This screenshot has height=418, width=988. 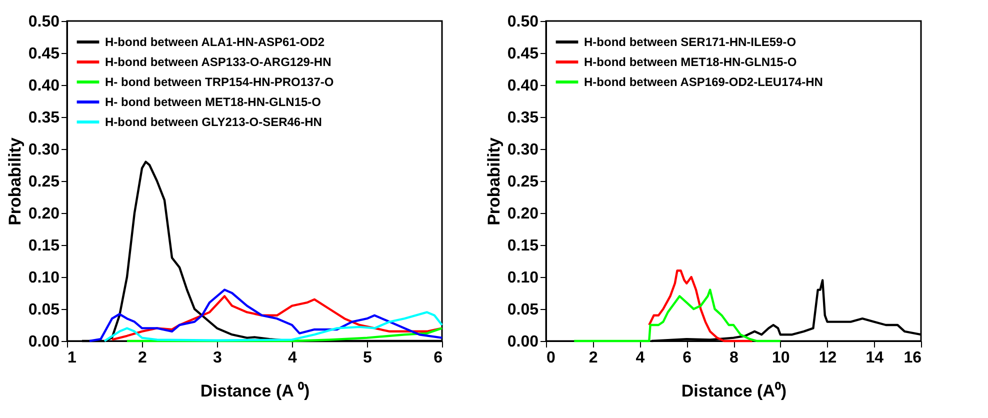 I want to click on x-tick-label: 0, so click(x=551, y=358).